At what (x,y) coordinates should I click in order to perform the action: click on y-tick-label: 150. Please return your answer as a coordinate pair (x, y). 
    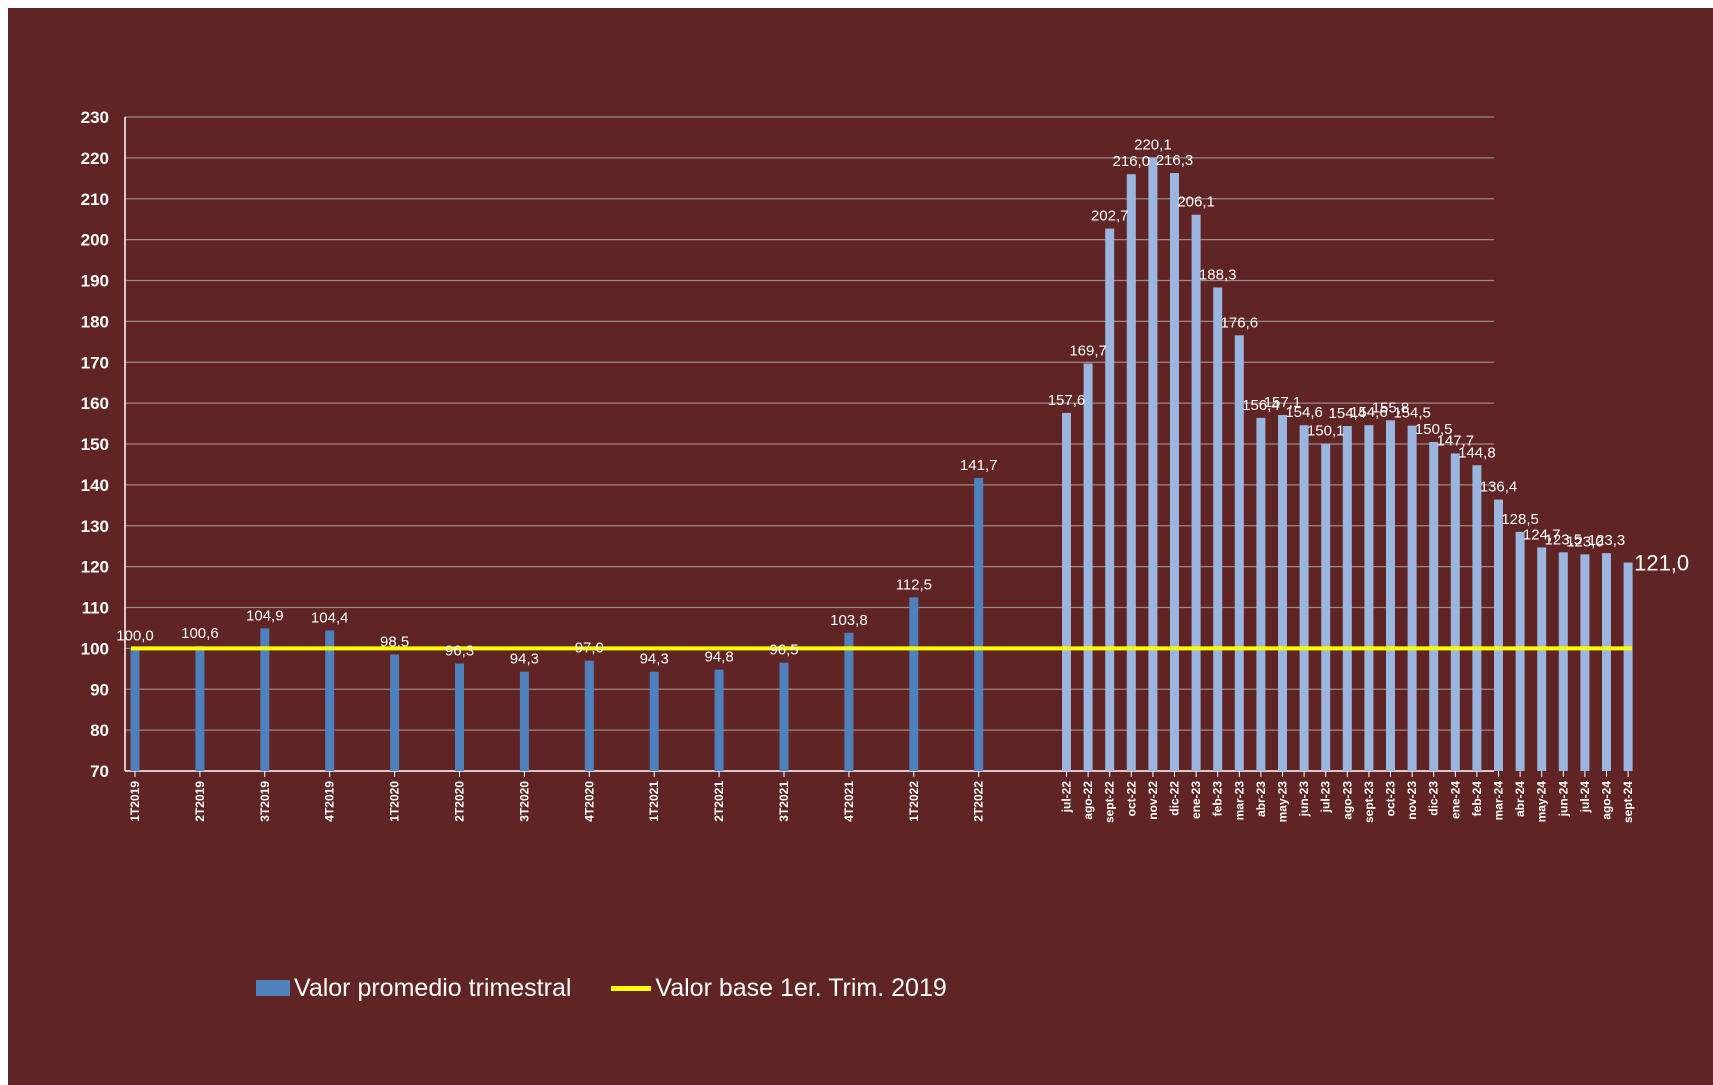
    Looking at the image, I should click on (95, 444).